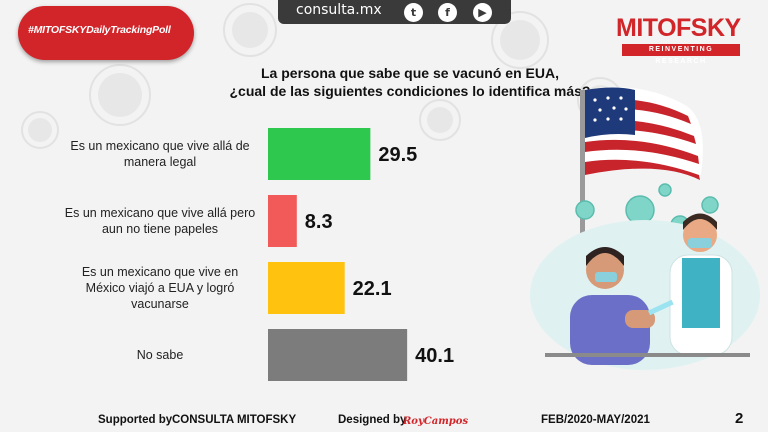  What do you see at coordinates (582, 170) in the screenshot?
I see `flag-pole` at bounding box center [582, 170].